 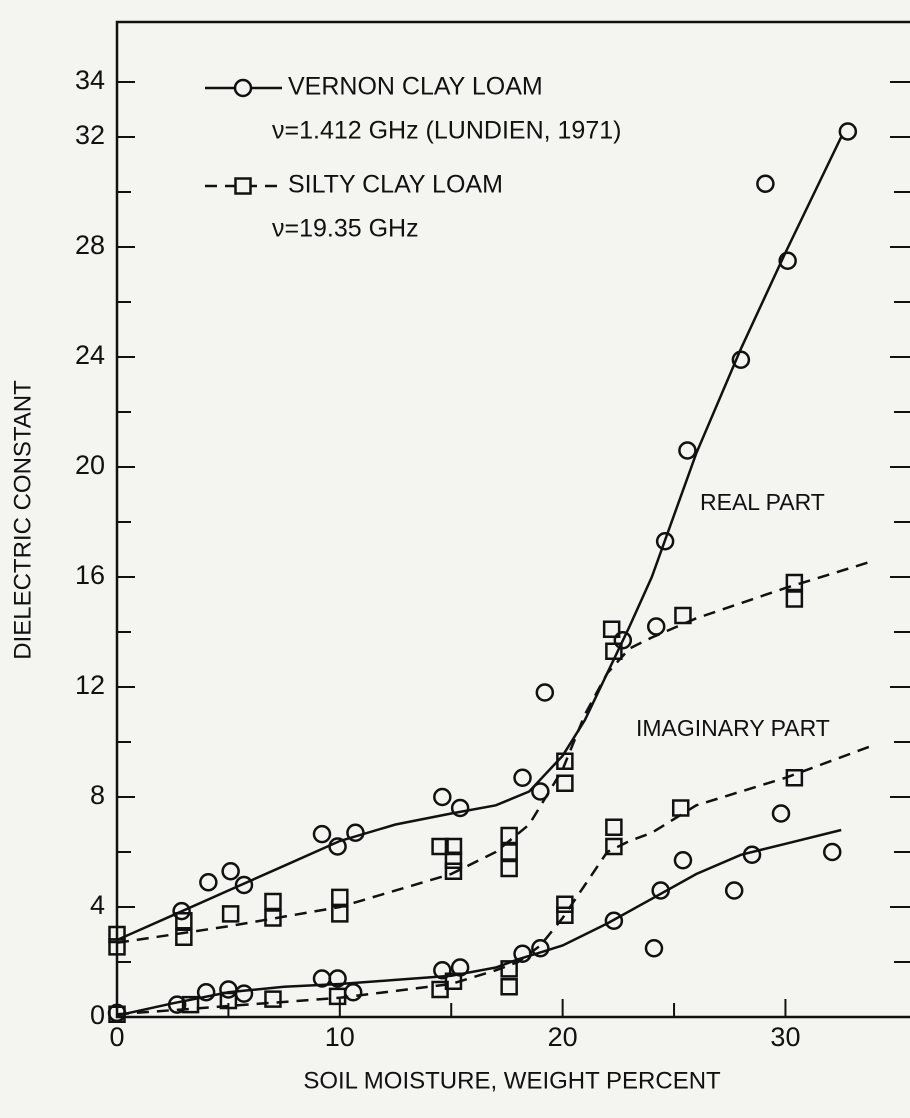 I want to click on y-tick-label: 24, so click(x=90, y=355).